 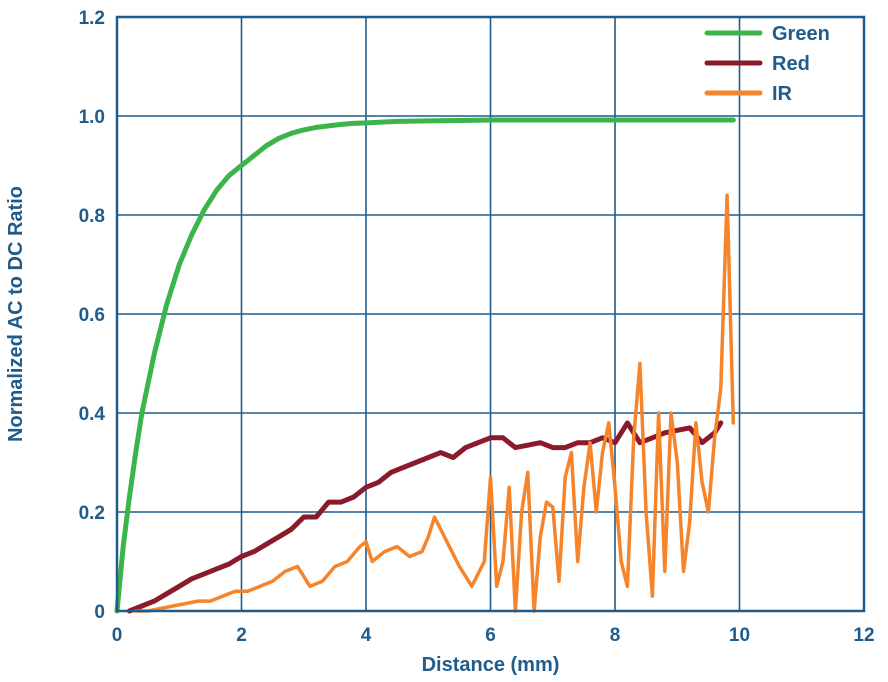 I want to click on x-tick-label: 4, so click(x=366, y=635).